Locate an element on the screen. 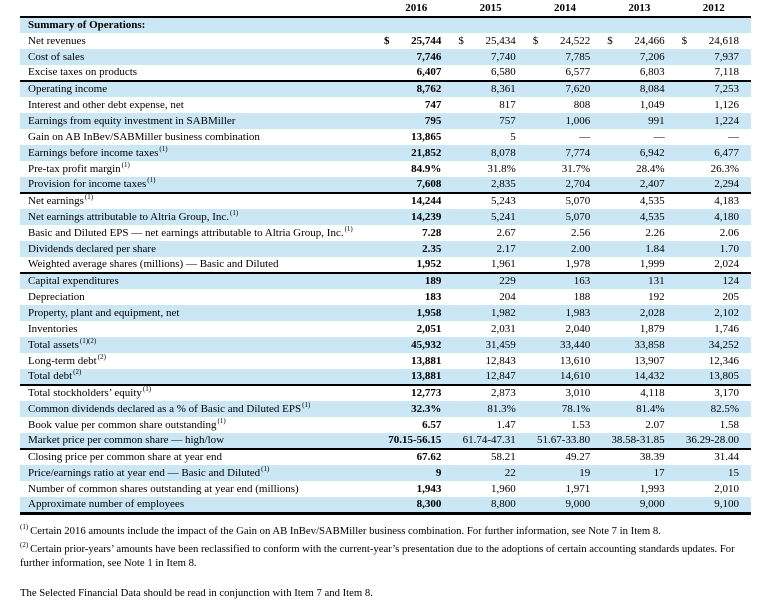  value-cell: 204 is located at coordinates (490, 297).